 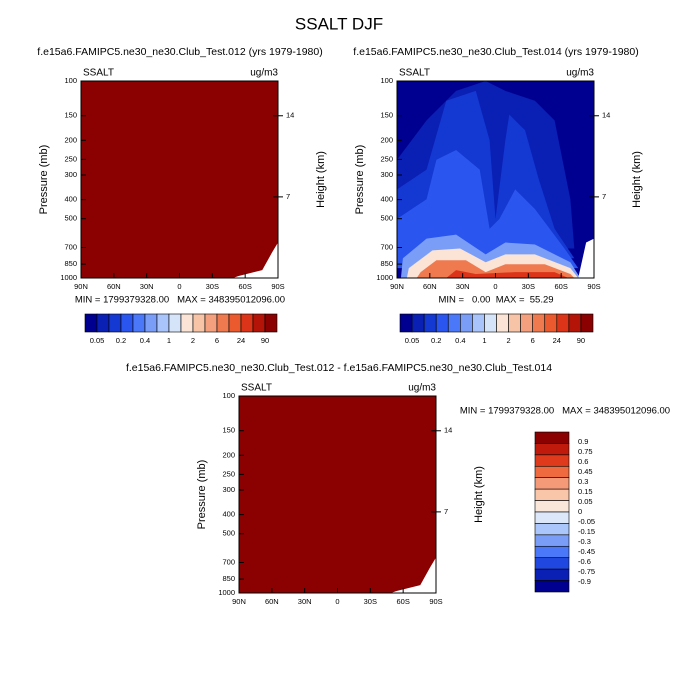 I want to click on colorbar-label: -0.9, so click(x=584, y=581).